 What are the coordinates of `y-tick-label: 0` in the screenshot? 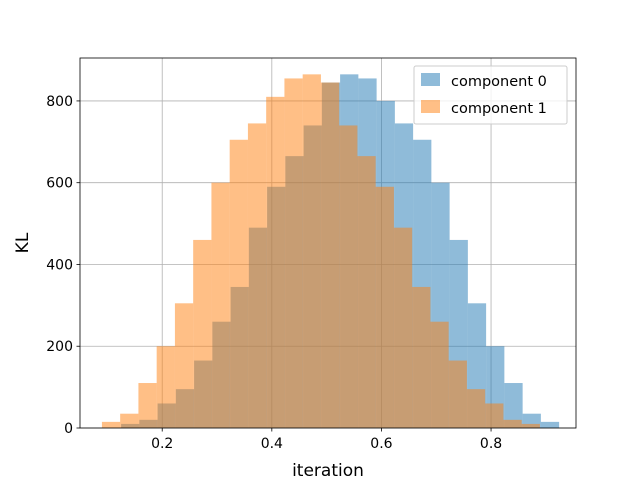 It's located at (68, 429).